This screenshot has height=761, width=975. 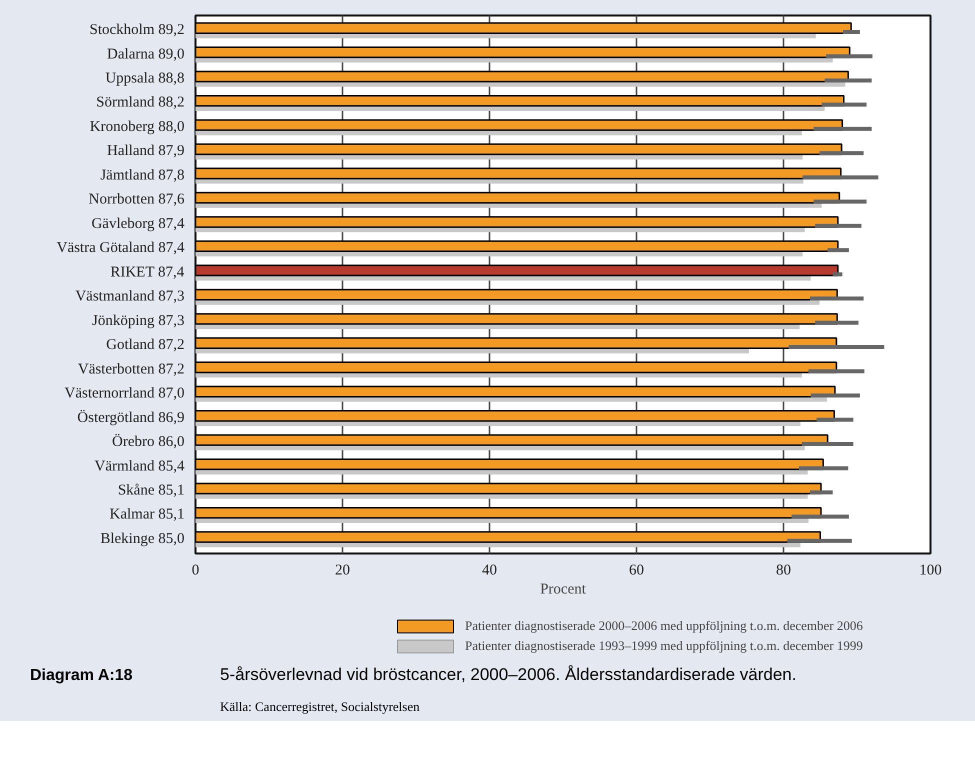 What do you see at coordinates (136, 200) in the screenshot?
I see `category-label: Norrbotten 87,6` at bounding box center [136, 200].